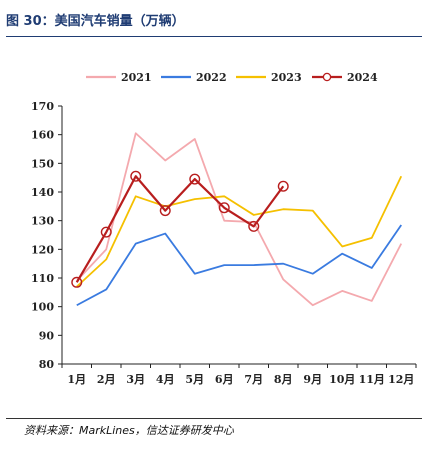 The height and width of the screenshot is (449, 429). What do you see at coordinates (180, 229) in the screenshot?
I see `series-line-2024` at bounding box center [180, 229].